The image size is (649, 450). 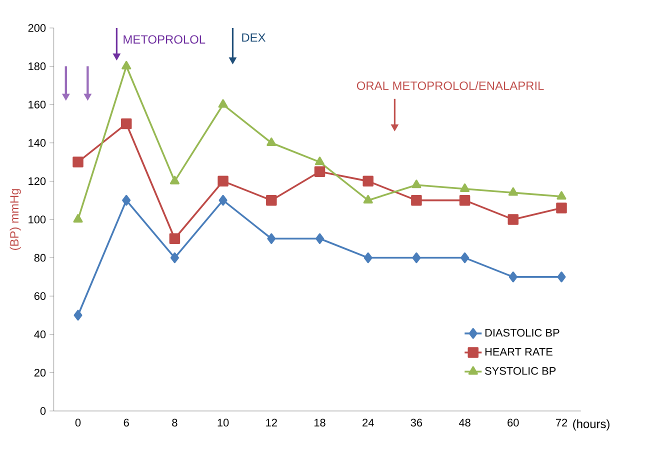 I want to click on y-tick-label: 0, so click(x=43, y=411).